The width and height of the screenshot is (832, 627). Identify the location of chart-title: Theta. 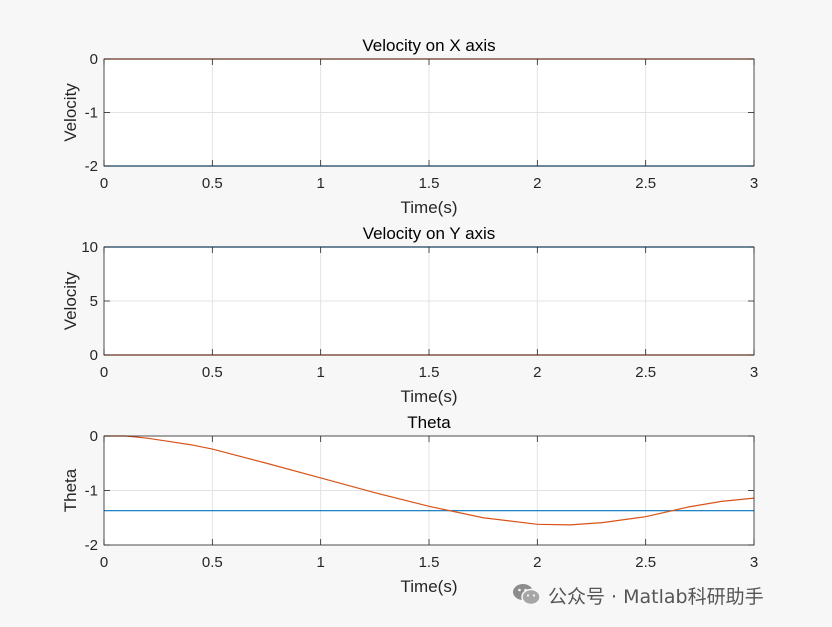
(429, 422).